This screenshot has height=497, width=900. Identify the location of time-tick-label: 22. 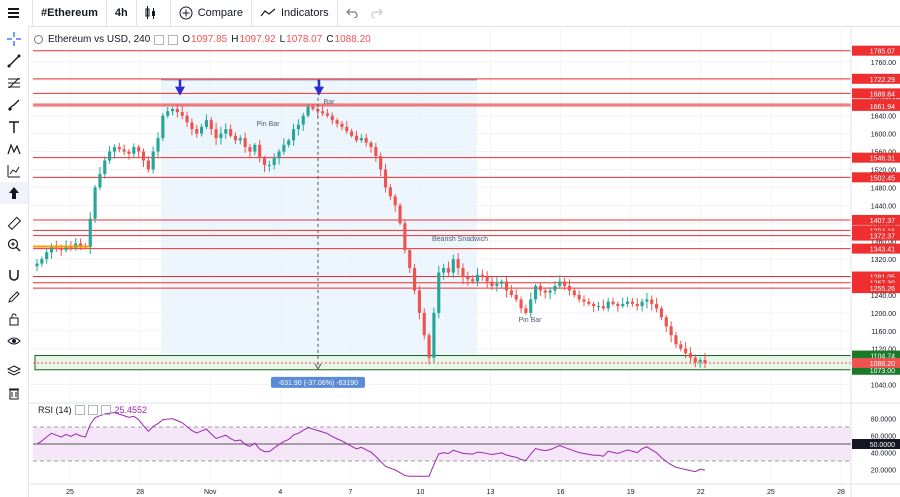
(701, 492).